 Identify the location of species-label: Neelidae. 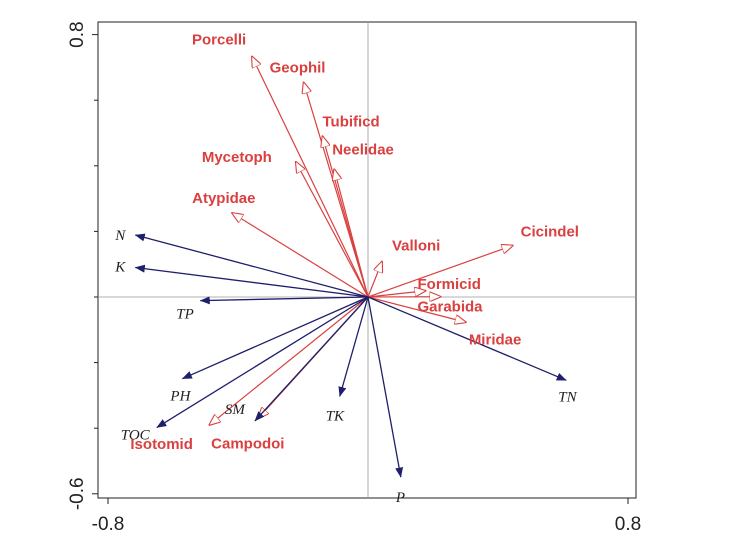
(363, 149).